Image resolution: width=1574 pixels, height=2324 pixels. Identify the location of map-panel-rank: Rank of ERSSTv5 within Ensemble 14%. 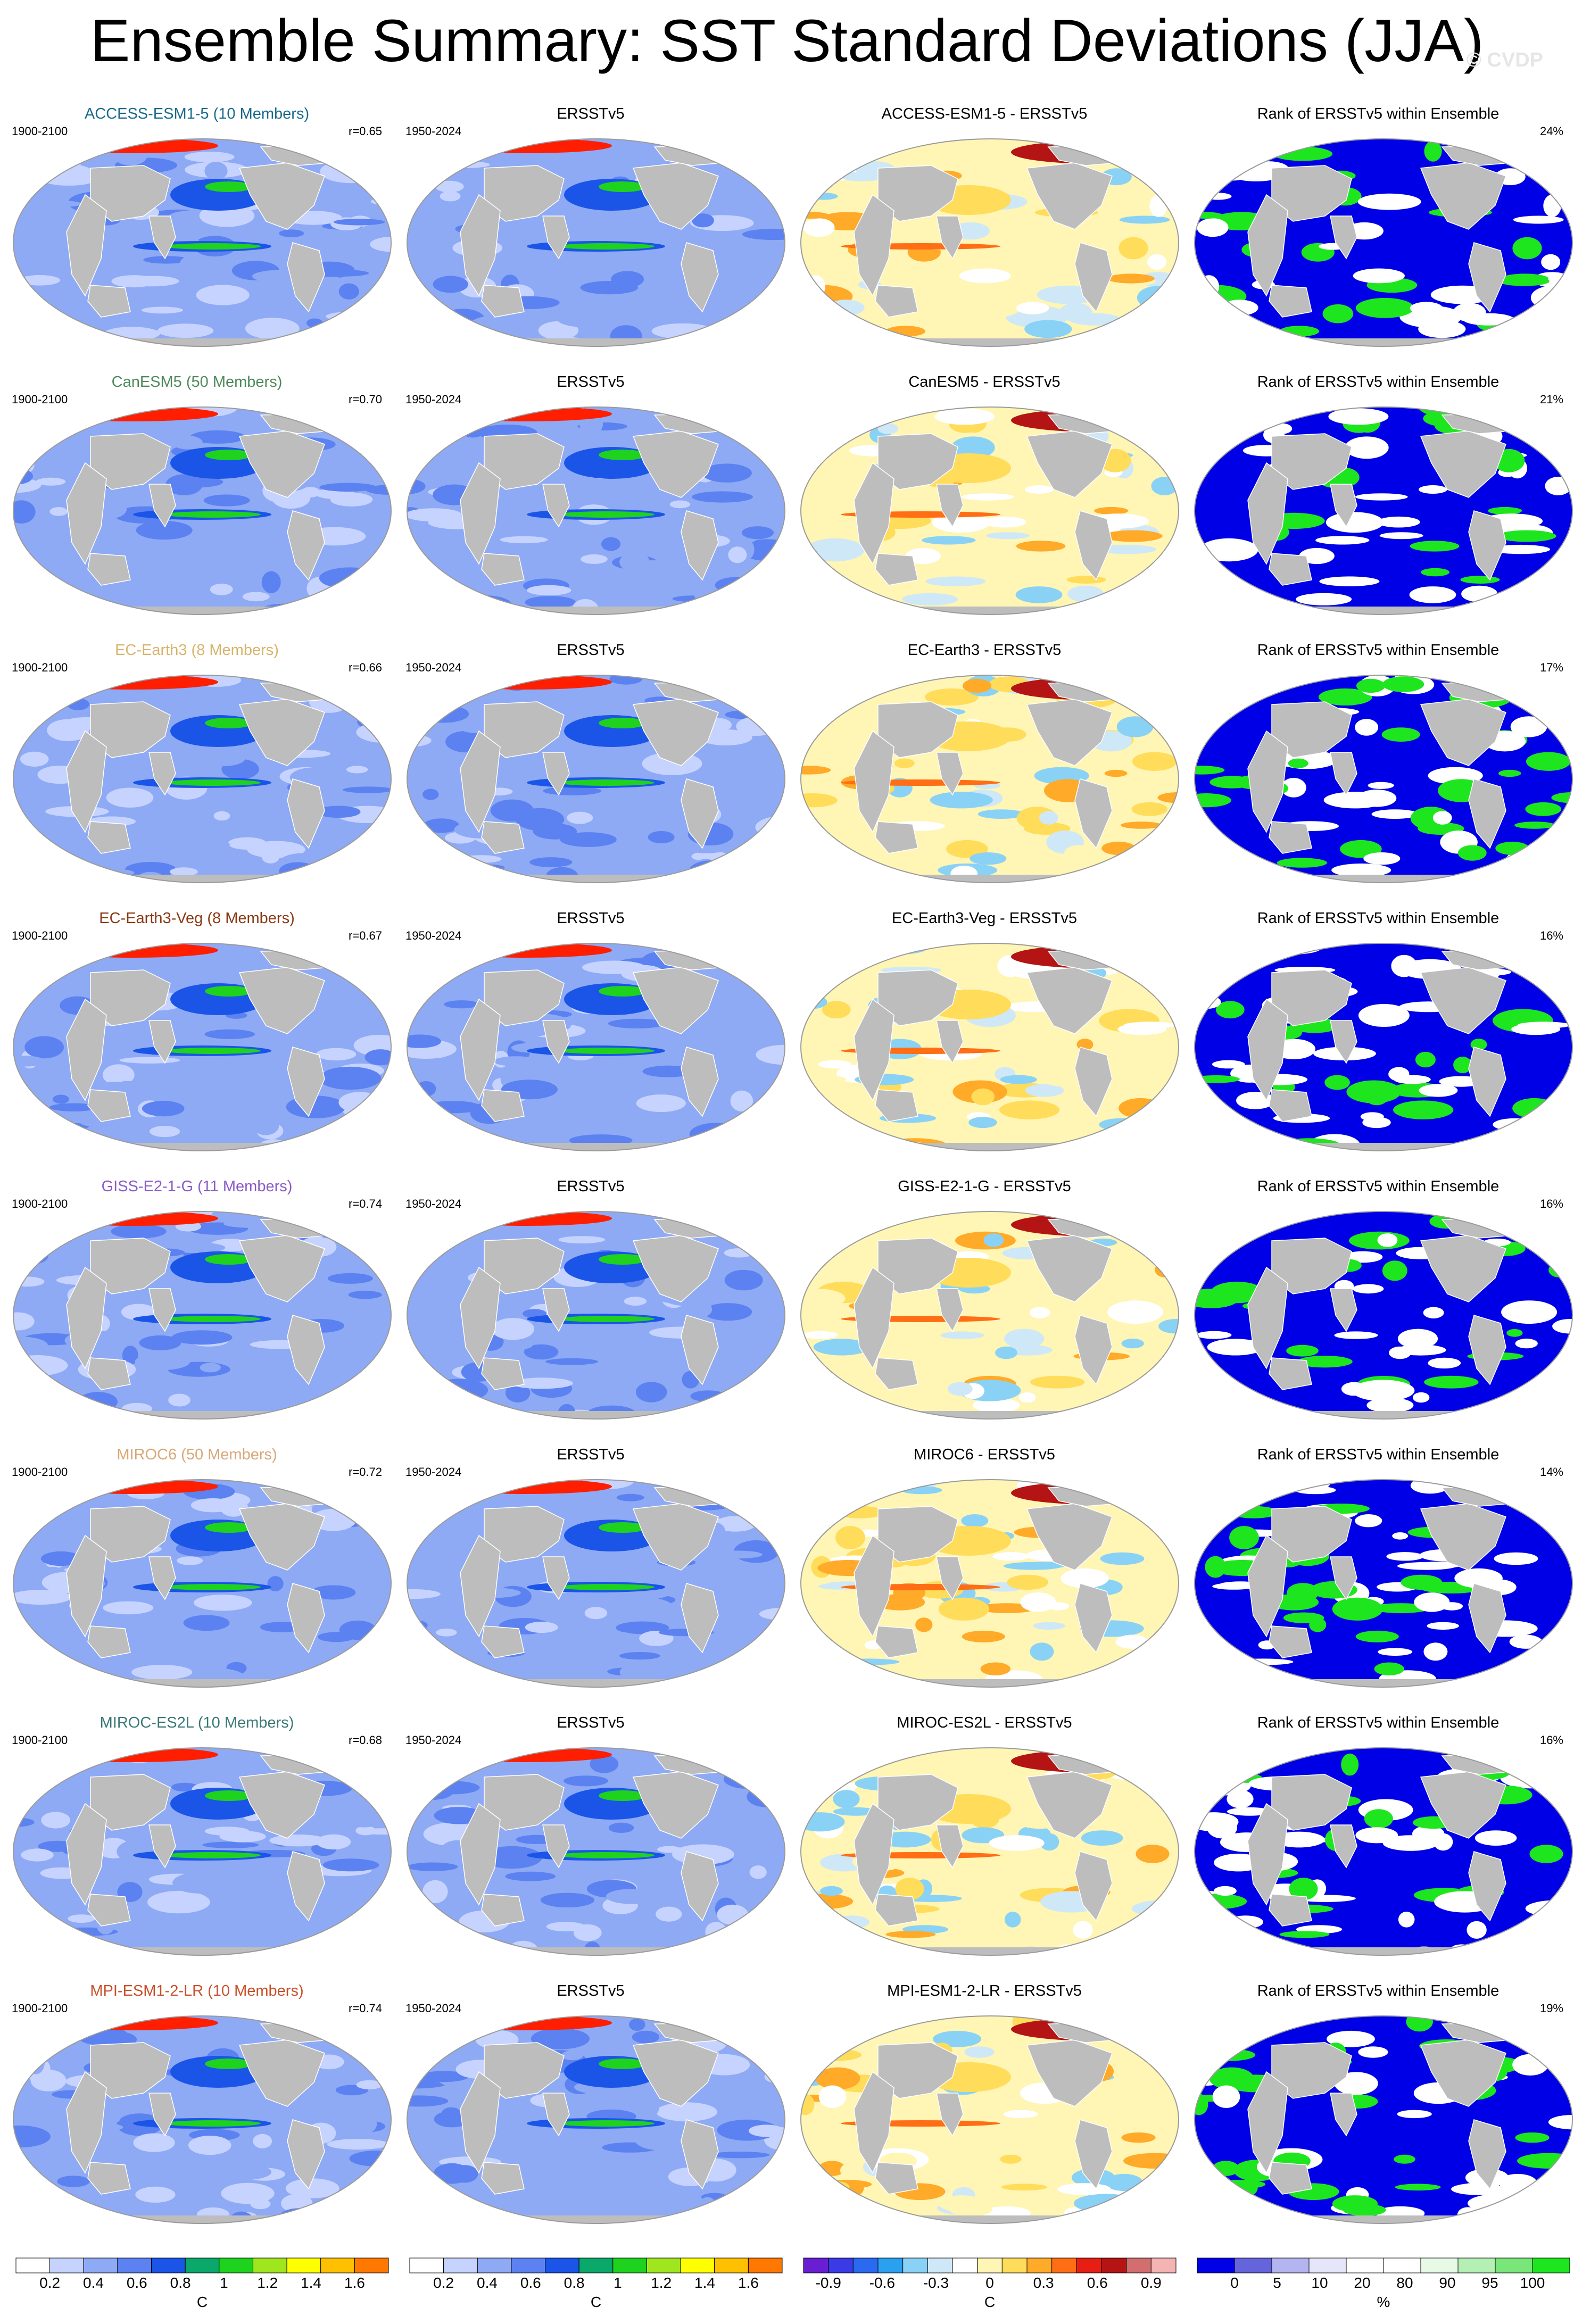
(1377, 1571).